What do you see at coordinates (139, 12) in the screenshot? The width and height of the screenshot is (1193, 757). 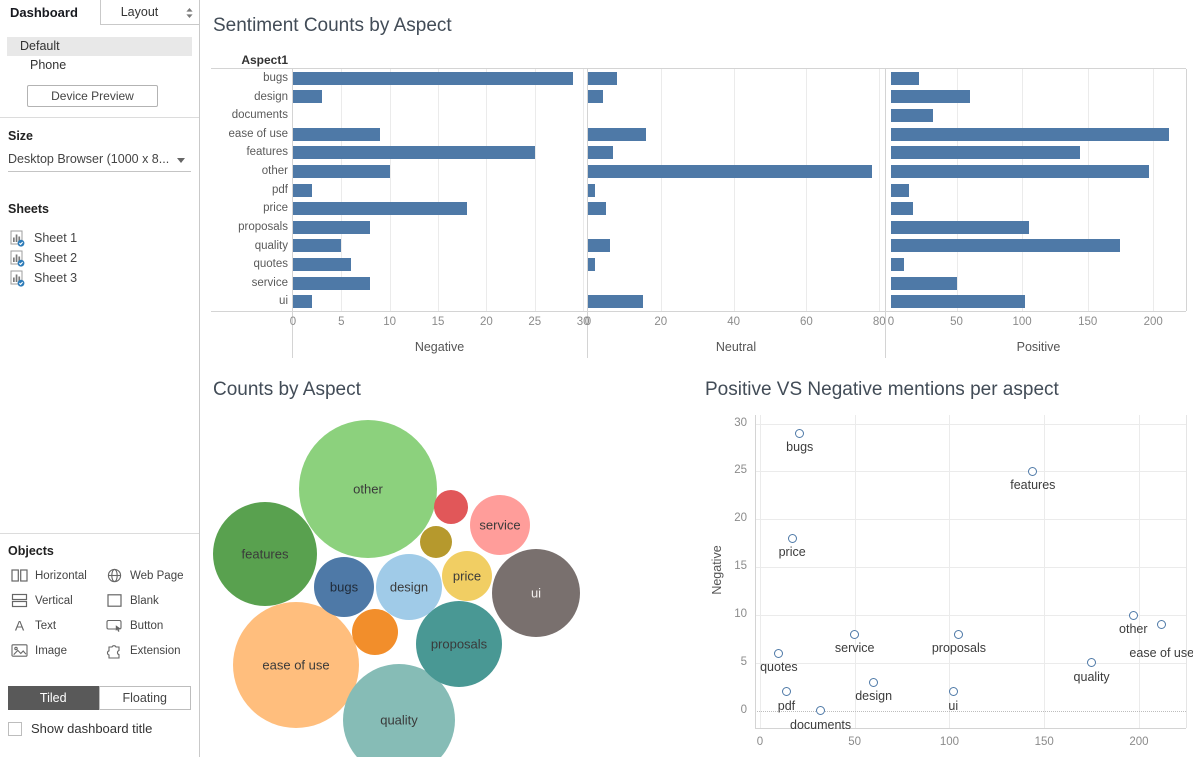 I see `tab-layout-label: Layout` at bounding box center [139, 12].